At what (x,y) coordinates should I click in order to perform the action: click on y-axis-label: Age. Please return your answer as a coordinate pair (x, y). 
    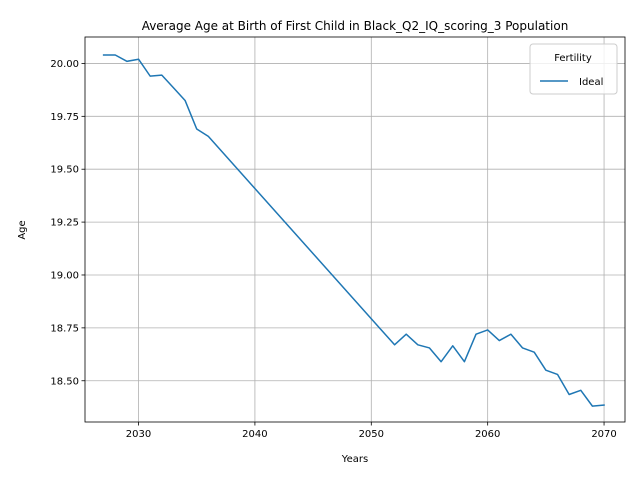
    Looking at the image, I should click on (22, 229).